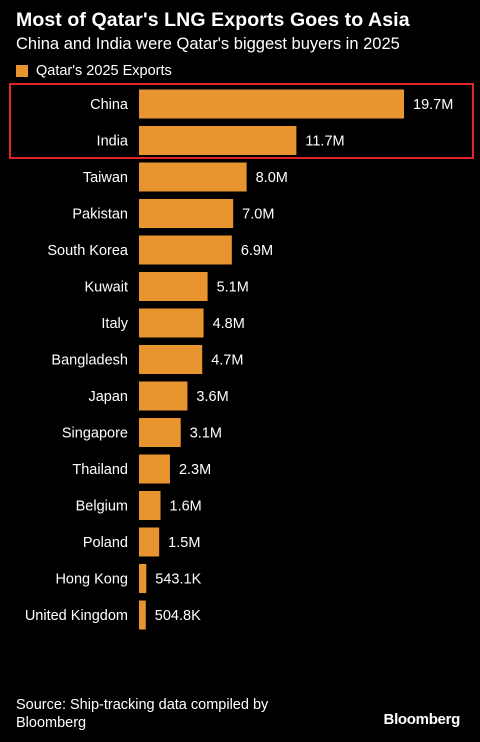  Describe the element at coordinates (178, 616) in the screenshot. I see `value-label-united-kingdom: 504.8K` at that location.